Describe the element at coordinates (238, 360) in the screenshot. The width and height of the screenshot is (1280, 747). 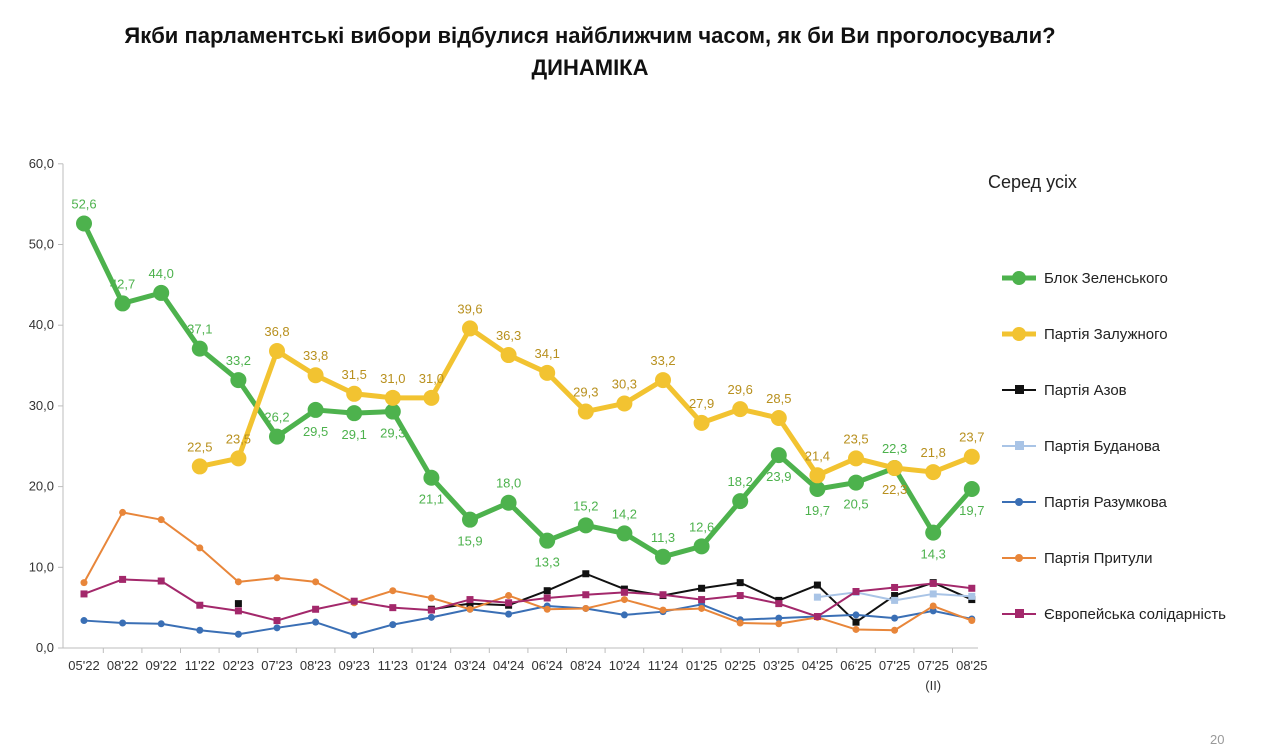
I see `series-0-data-label: 33,2` at that location.